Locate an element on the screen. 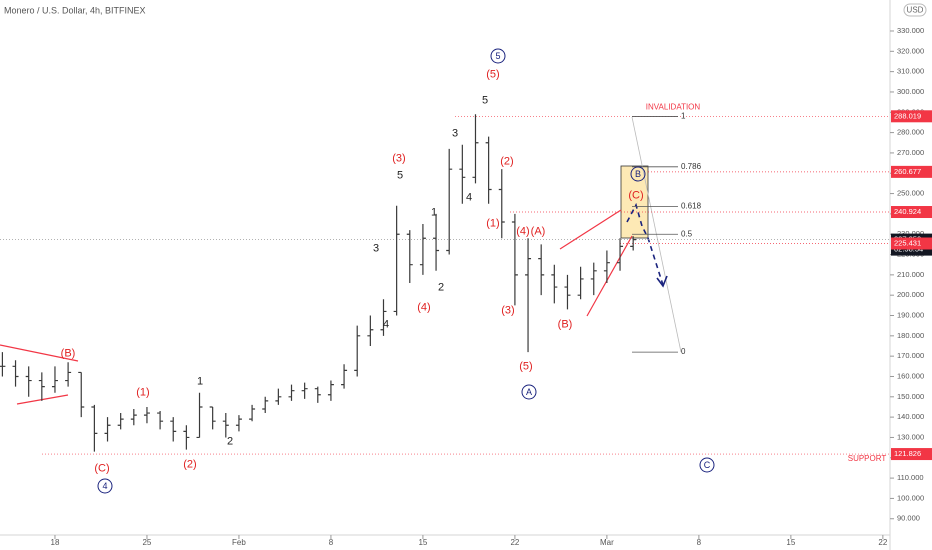 This screenshot has width=932, height=550. wave-label: (C) is located at coordinates (101, 468).